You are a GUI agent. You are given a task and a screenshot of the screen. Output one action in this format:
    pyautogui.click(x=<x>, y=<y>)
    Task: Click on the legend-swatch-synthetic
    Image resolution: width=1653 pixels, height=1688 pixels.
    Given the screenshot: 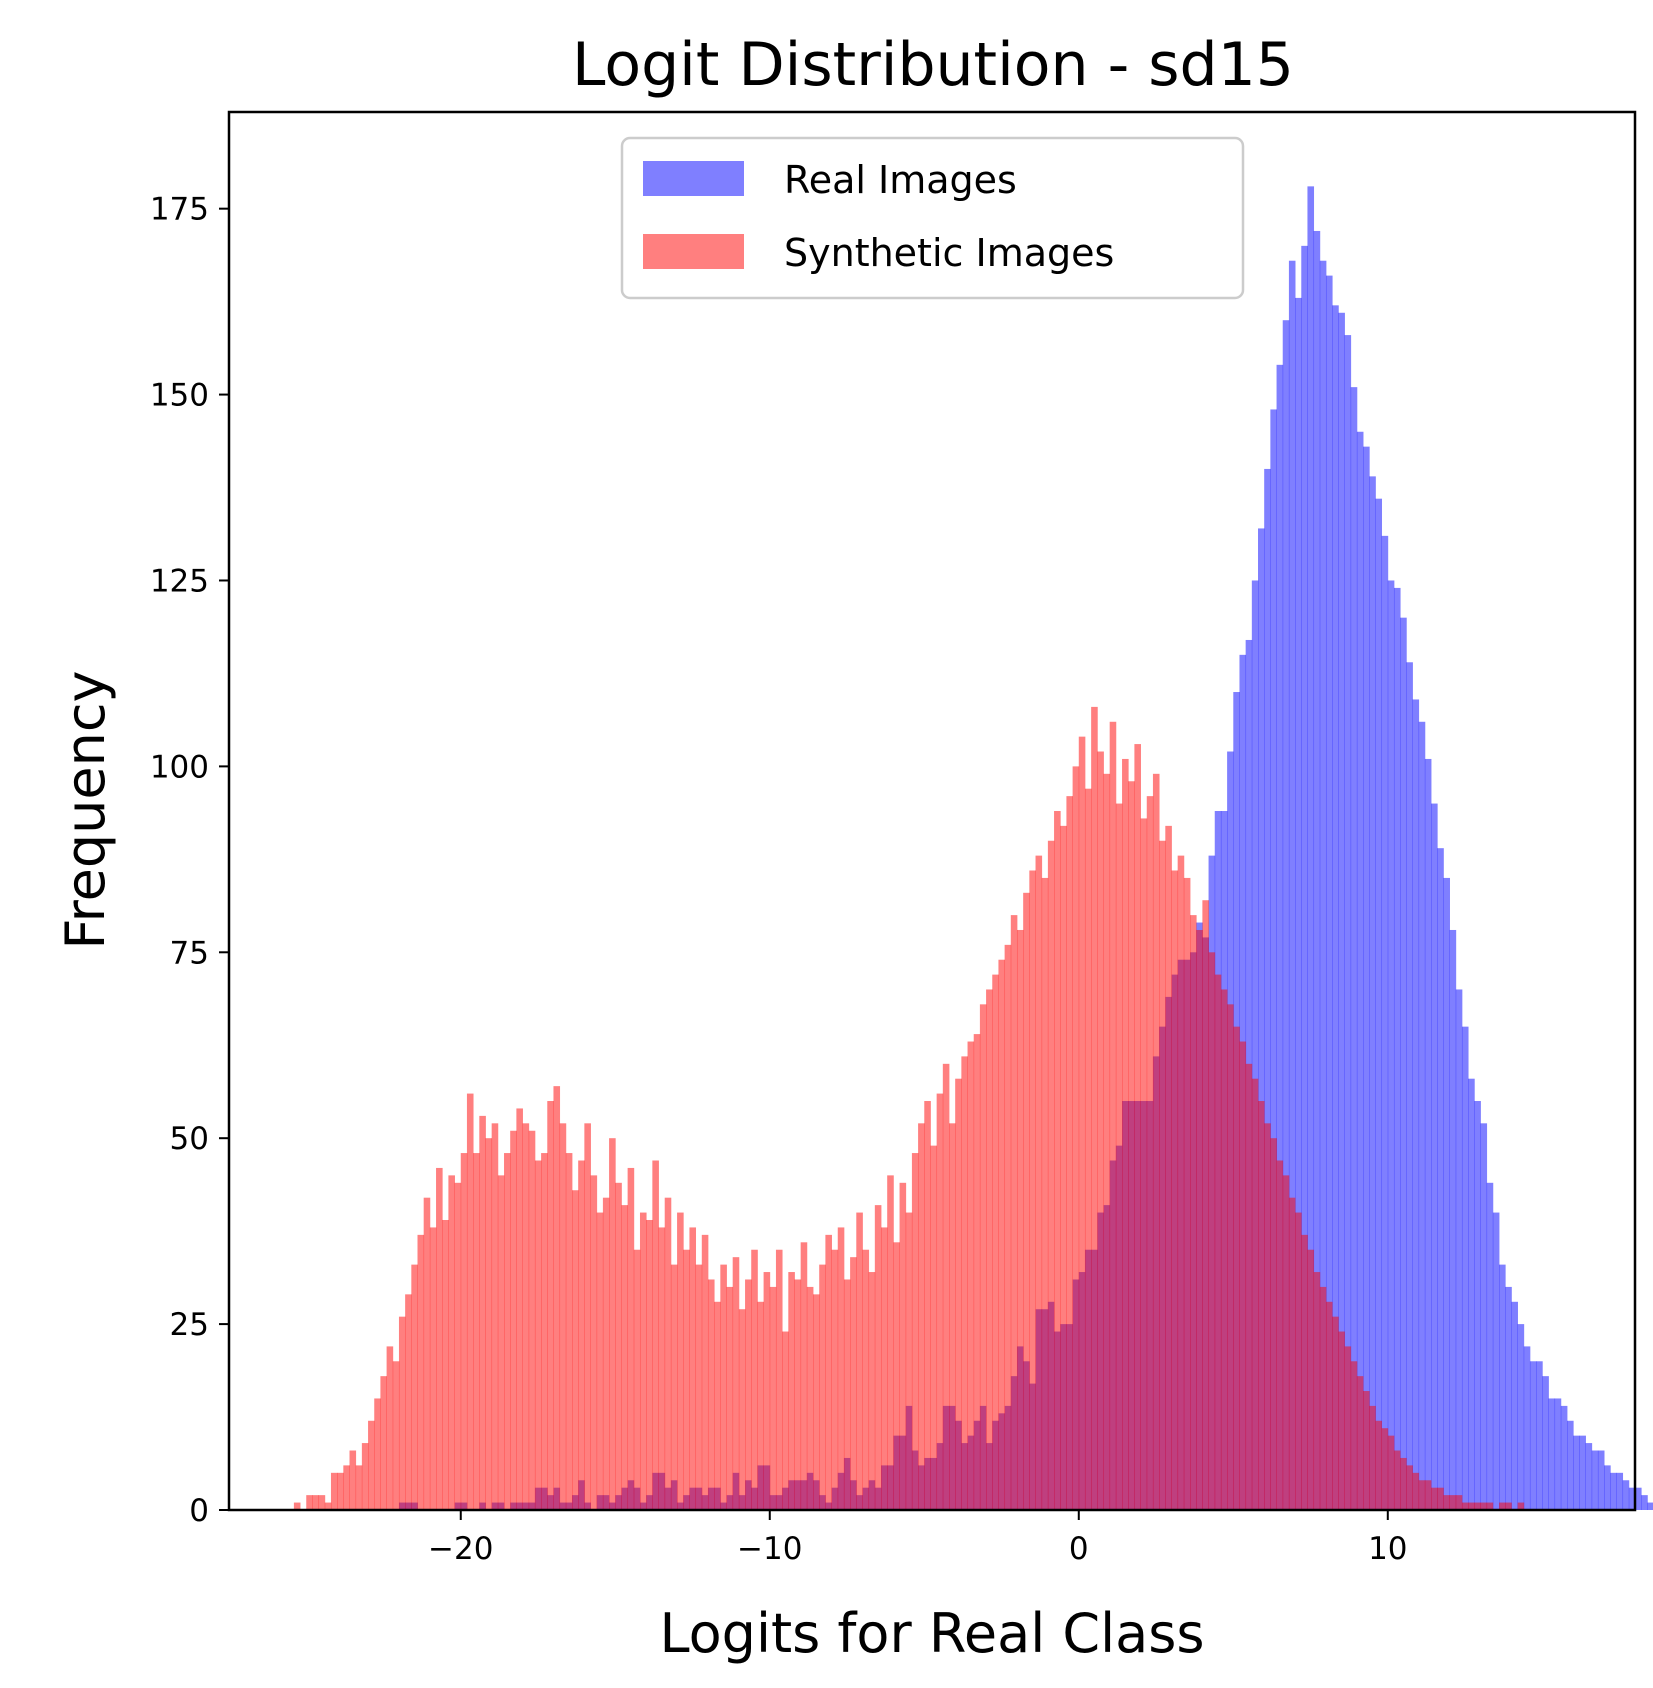 What is the action you would take?
    pyautogui.click(x=693, y=251)
    